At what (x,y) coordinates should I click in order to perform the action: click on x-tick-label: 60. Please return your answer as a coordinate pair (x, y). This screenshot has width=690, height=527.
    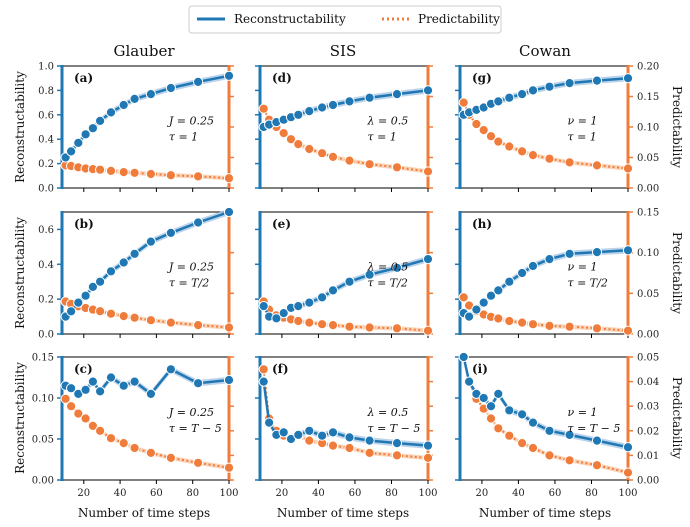
    Looking at the image, I should click on (355, 493).